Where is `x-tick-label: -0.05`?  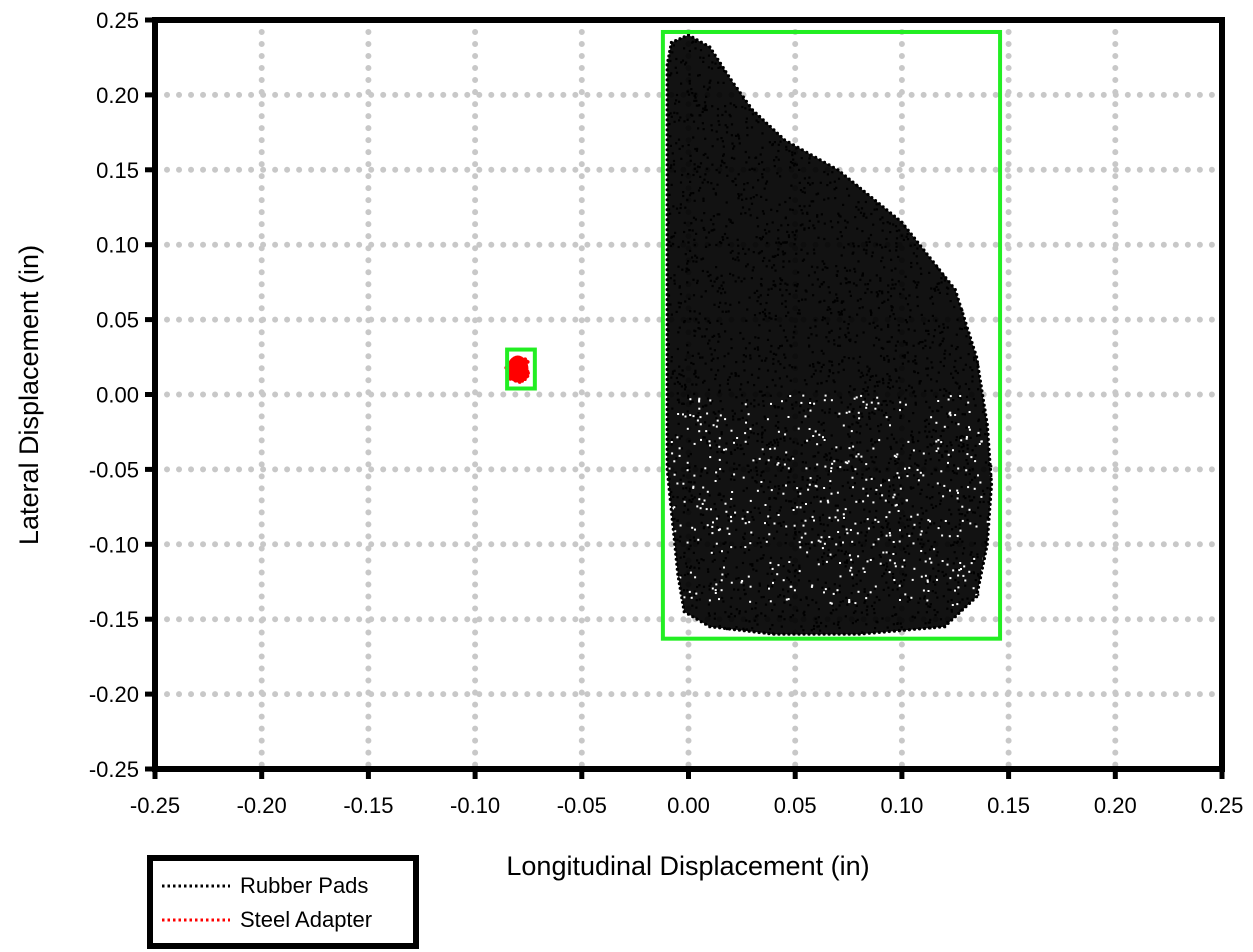
x-tick-label: -0.05 is located at coordinates (582, 805).